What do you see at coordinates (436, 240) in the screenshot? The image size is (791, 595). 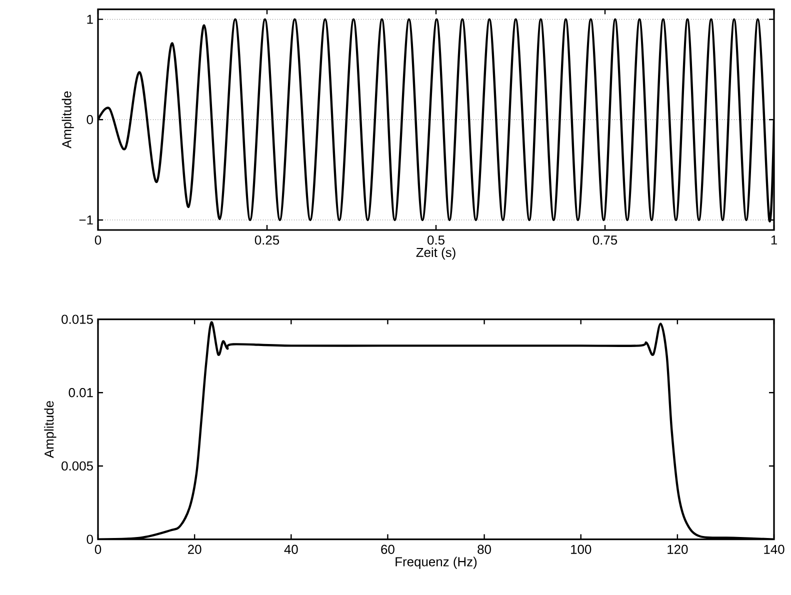 I see `x-tick-label: 0.5` at bounding box center [436, 240].